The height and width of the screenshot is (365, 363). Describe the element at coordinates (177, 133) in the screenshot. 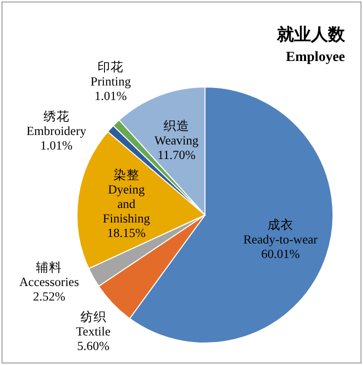

I see `slice-label: 织造 Weaving` at that location.